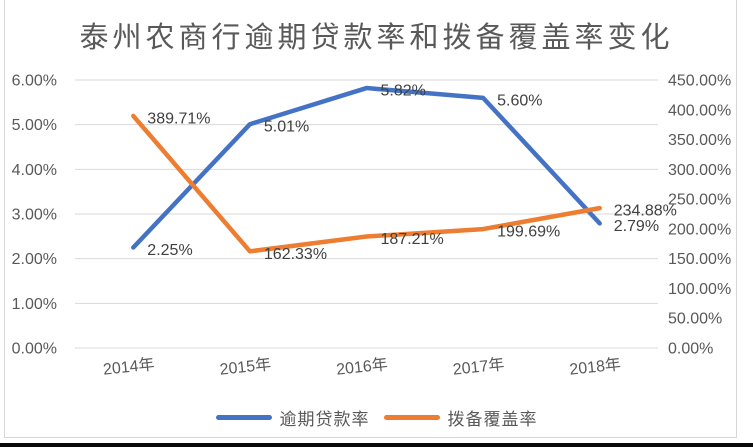 This screenshot has height=448, width=753. Describe the element at coordinates (595, 366) in the screenshot. I see `x-axis-category-label: 2018年` at that location.